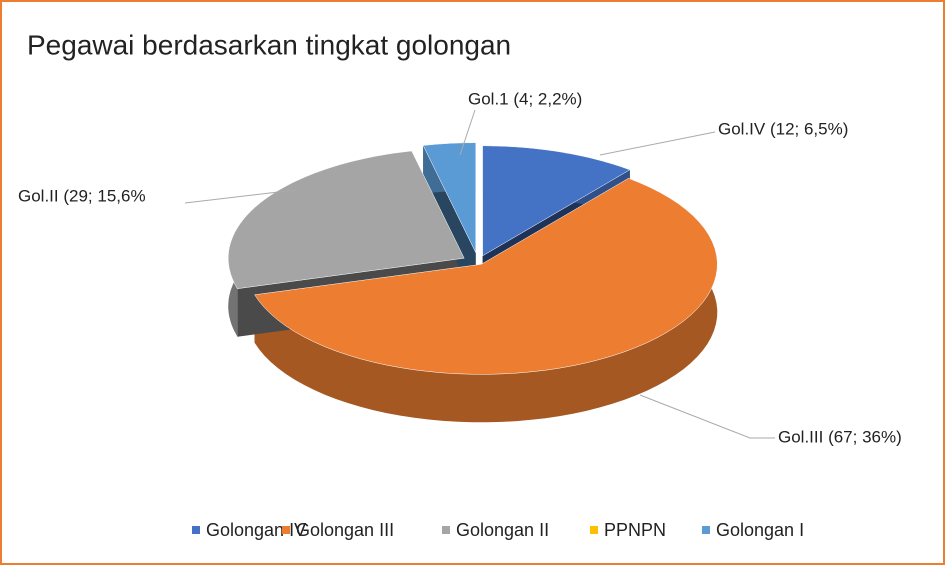 The height and width of the screenshot is (565, 945). I want to click on data-label: Gol.IV (12; 6,5%), so click(783, 128).